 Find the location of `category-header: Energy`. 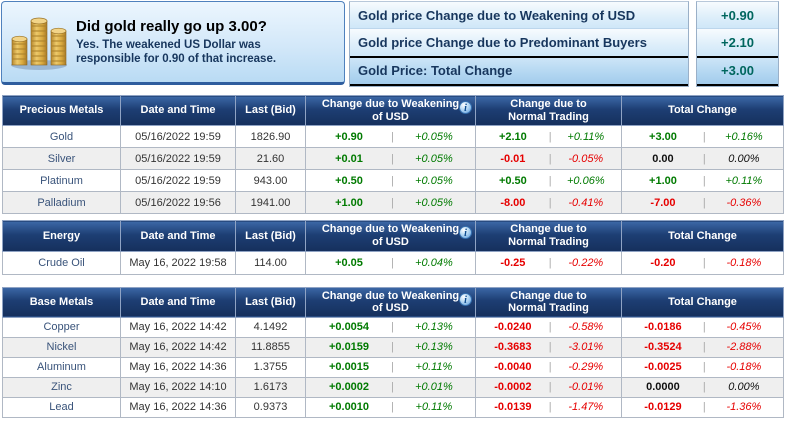

category-header: Energy is located at coordinates (61, 236).